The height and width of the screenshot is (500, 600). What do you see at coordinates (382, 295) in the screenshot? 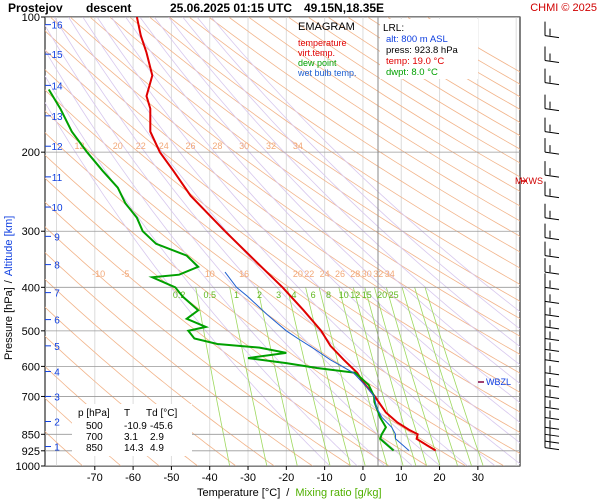
I see `mixing-label-green: 20` at bounding box center [382, 295].